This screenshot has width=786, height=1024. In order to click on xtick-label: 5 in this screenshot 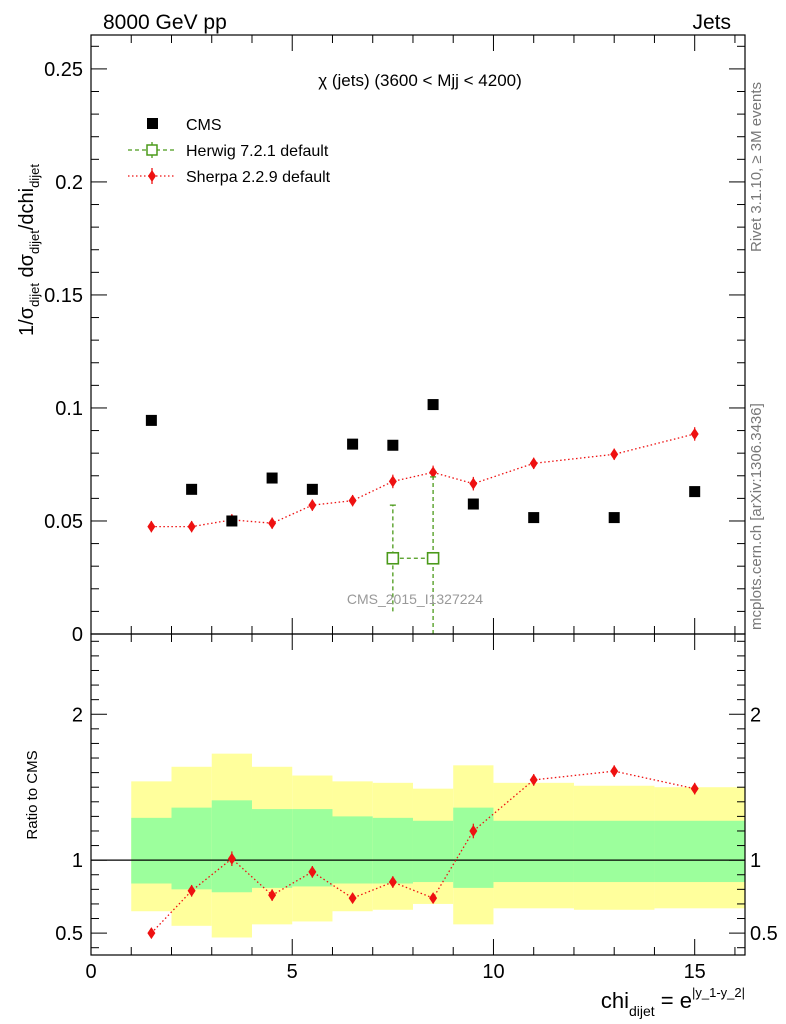, I will do `click(292, 972)`.